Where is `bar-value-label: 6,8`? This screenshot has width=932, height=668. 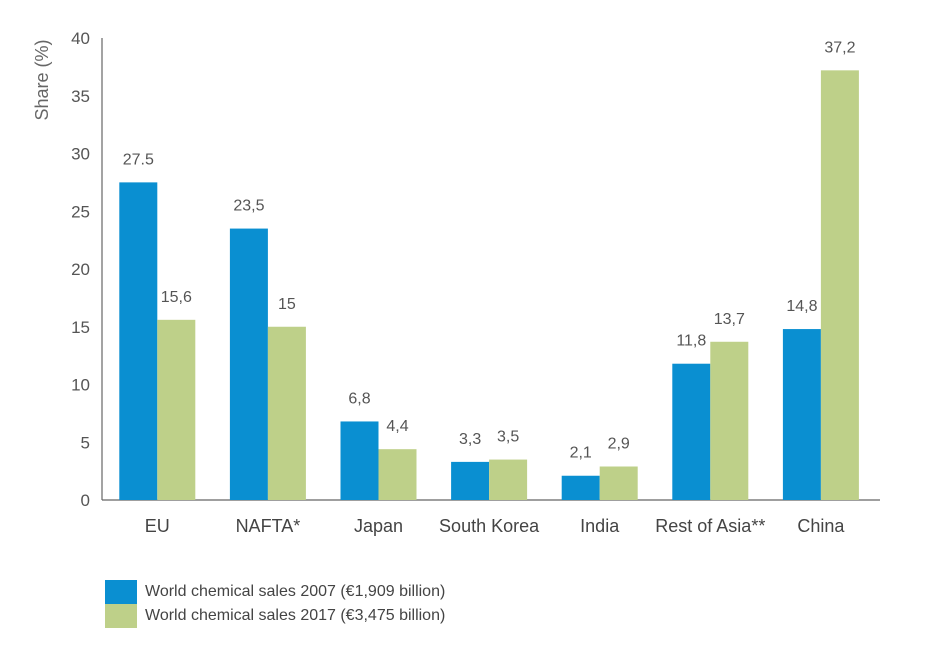
bar-value-label: 6,8 is located at coordinates (359, 398).